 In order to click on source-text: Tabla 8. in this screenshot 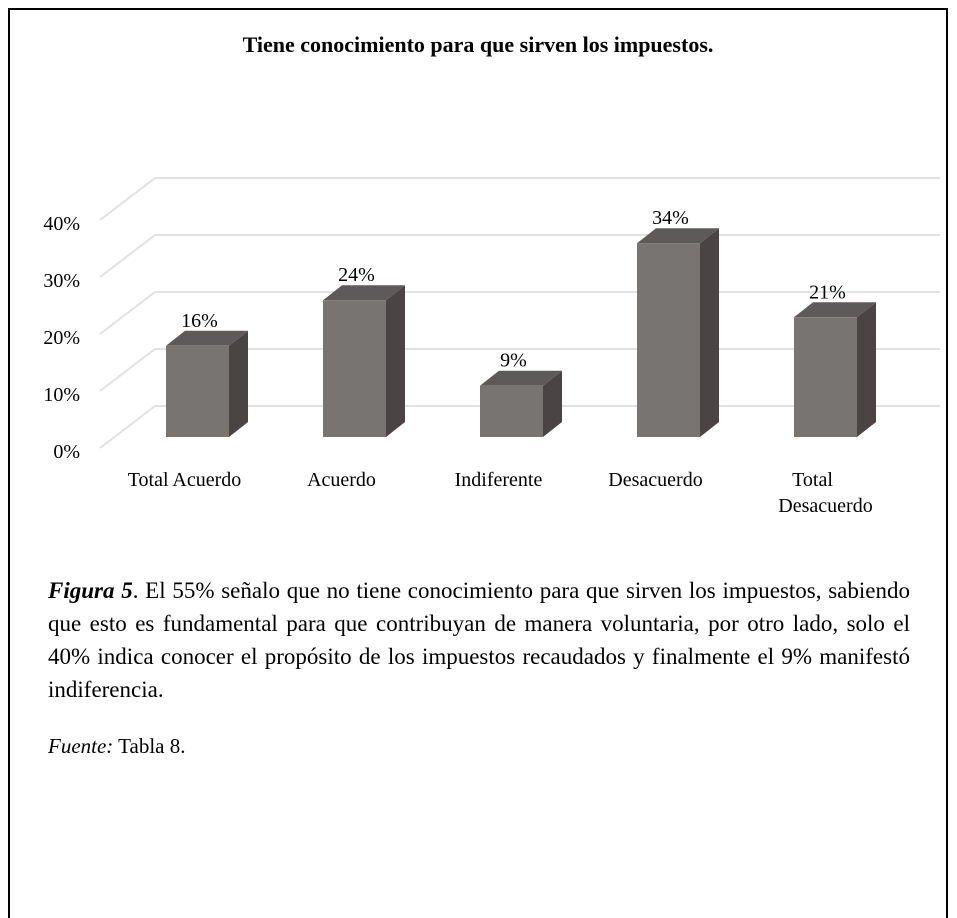, I will do `click(149, 746)`.